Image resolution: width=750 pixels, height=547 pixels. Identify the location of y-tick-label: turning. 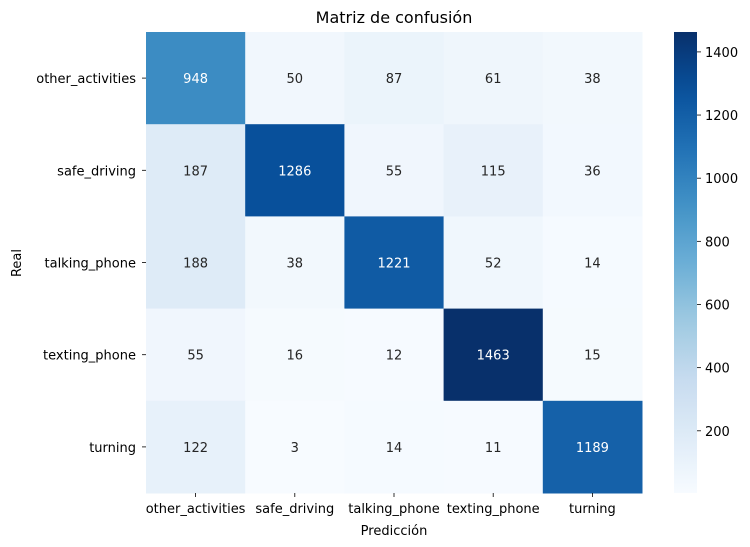
(112, 448).